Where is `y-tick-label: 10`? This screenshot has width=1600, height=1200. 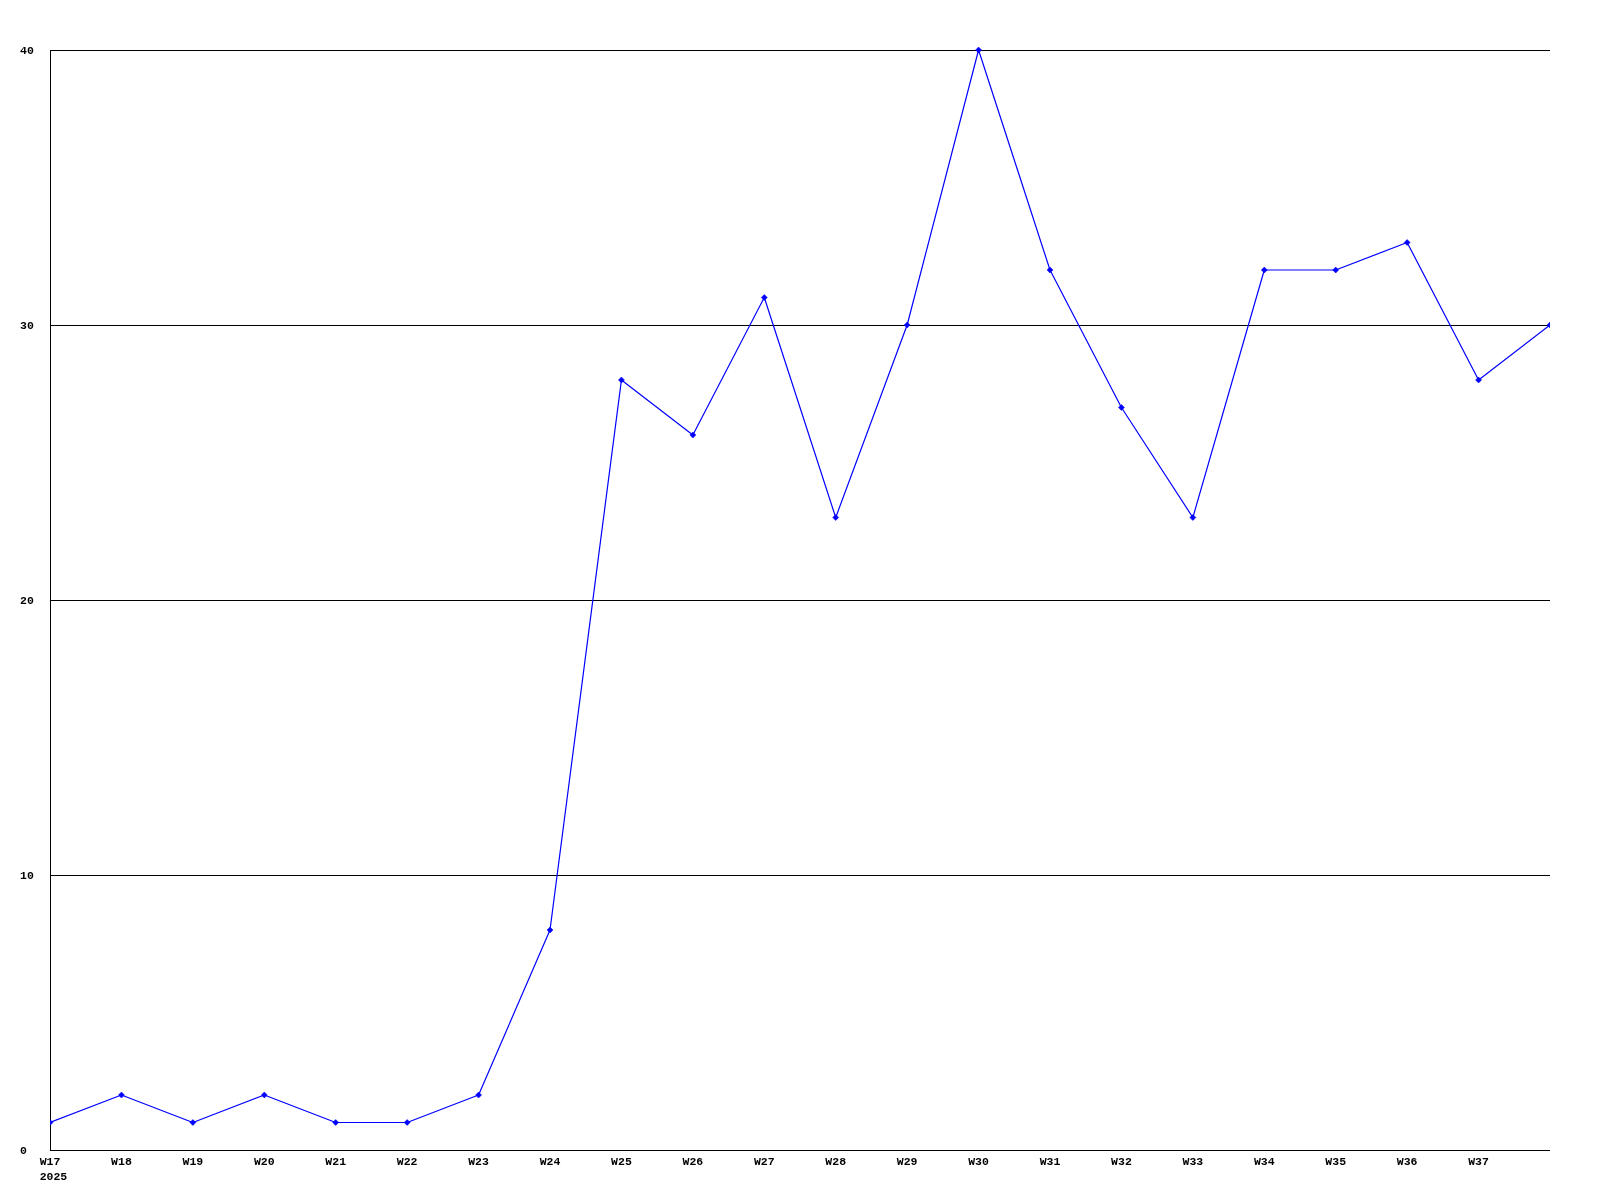 y-tick-label: 10 is located at coordinates (27, 876).